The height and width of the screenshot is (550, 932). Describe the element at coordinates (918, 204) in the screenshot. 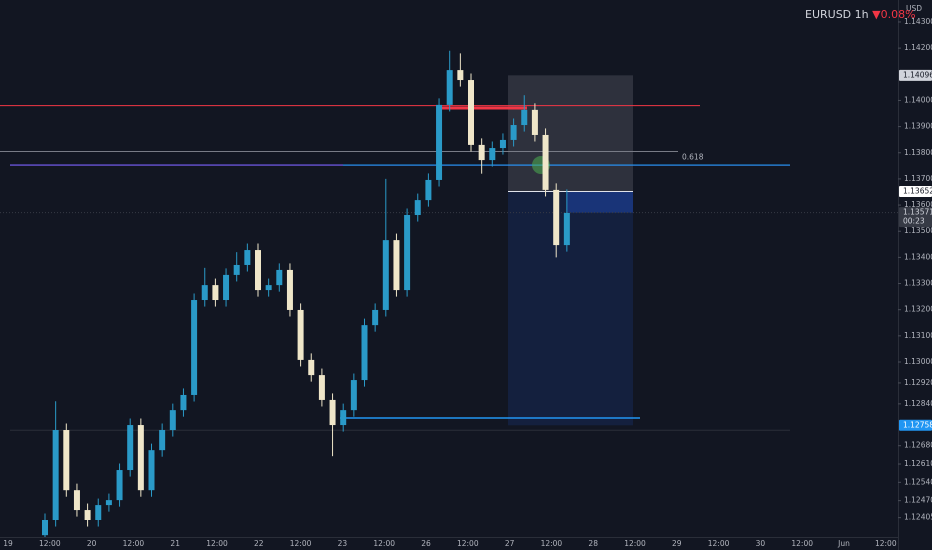

I see `y-tick-label: 1.13600` at that location.